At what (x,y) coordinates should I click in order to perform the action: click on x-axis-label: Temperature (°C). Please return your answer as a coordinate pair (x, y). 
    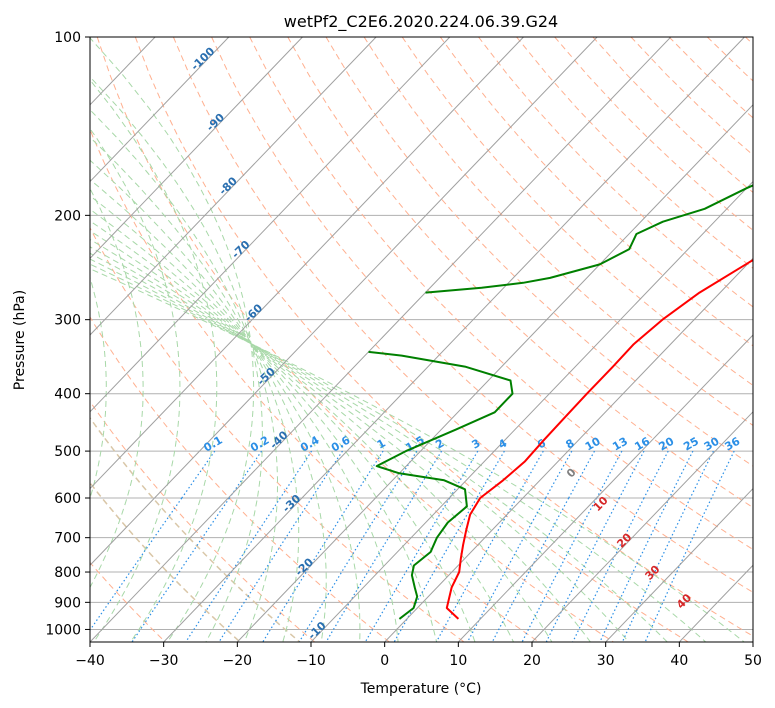
    Looking at the image, I should click on (421, 689).